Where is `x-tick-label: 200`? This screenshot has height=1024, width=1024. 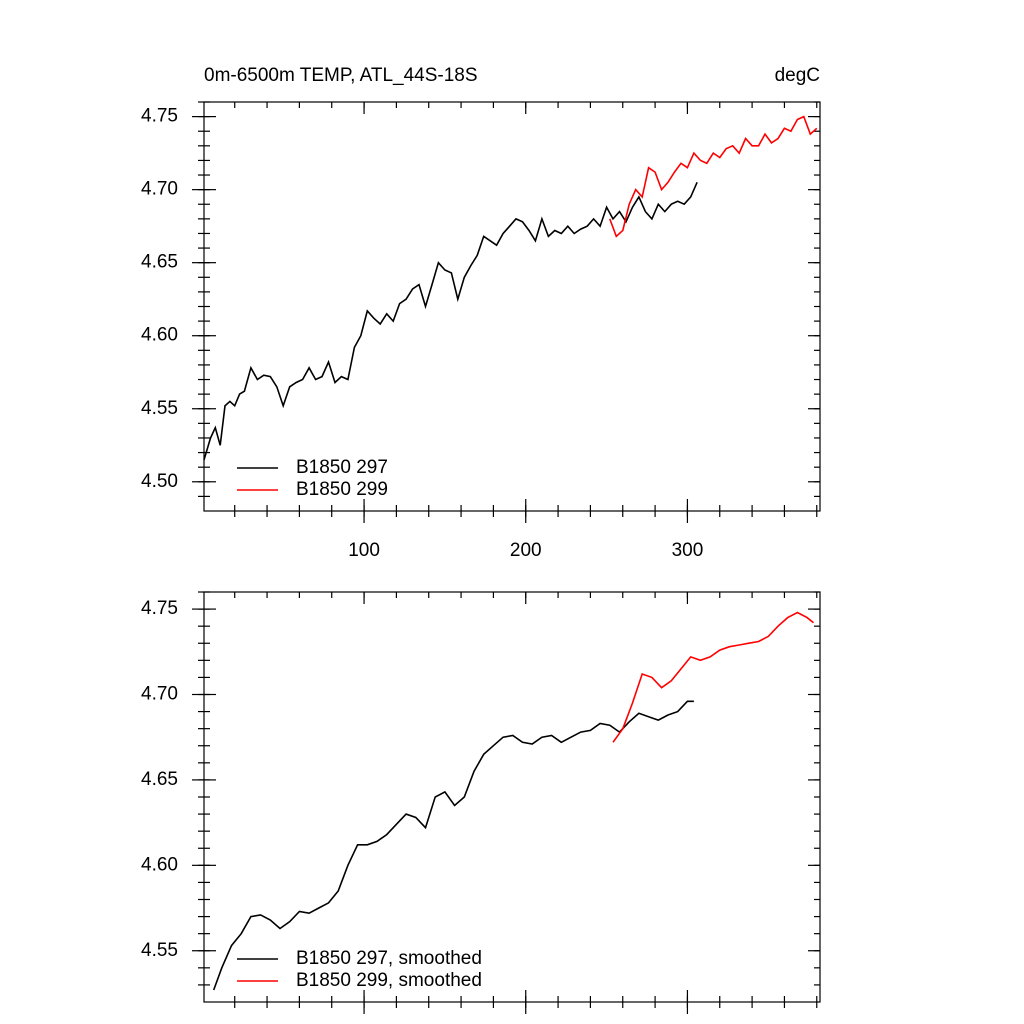 x-tick-label: 200 is located at coordinates (526, 550).